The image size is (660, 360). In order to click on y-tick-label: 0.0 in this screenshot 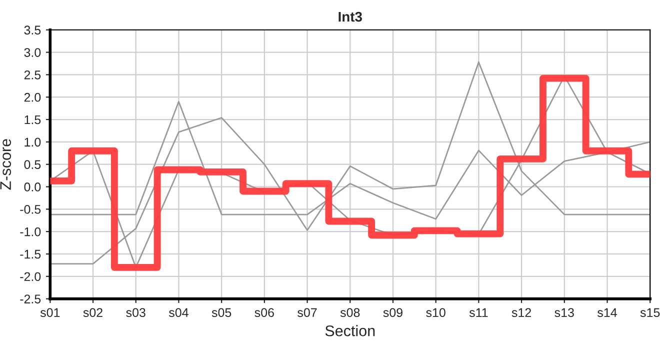, I will do `click(32, 187)`.